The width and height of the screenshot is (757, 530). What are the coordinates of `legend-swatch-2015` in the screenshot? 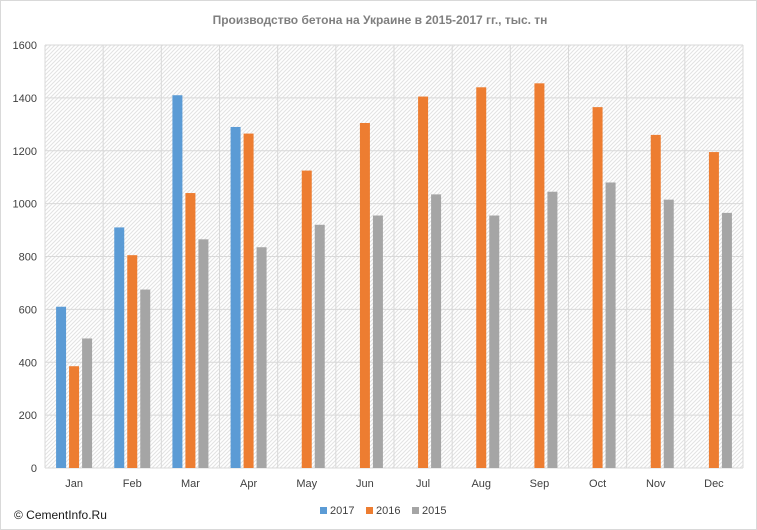 It's located at (415, 510).